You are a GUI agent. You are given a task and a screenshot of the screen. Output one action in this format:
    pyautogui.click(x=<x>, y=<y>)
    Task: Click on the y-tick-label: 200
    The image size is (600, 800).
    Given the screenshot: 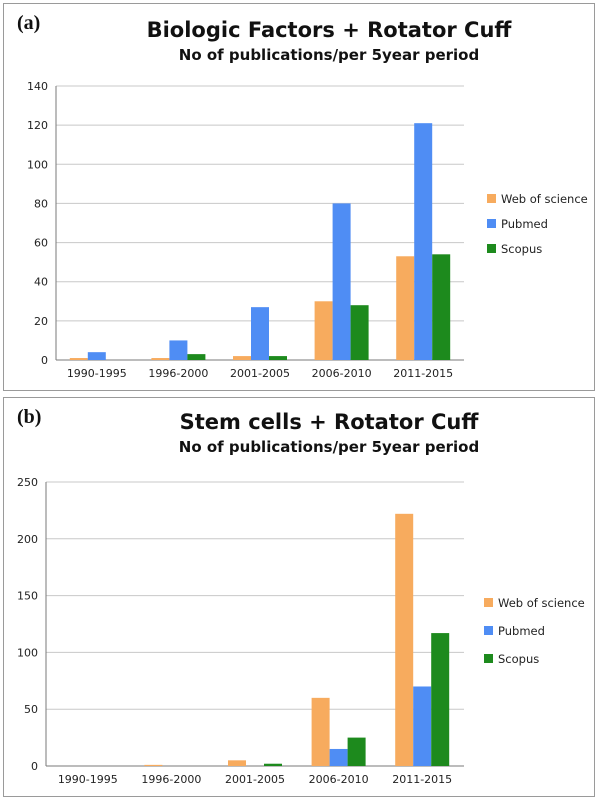 What is the action you would take?
    pyautogui.click(x=27, y=539)
    